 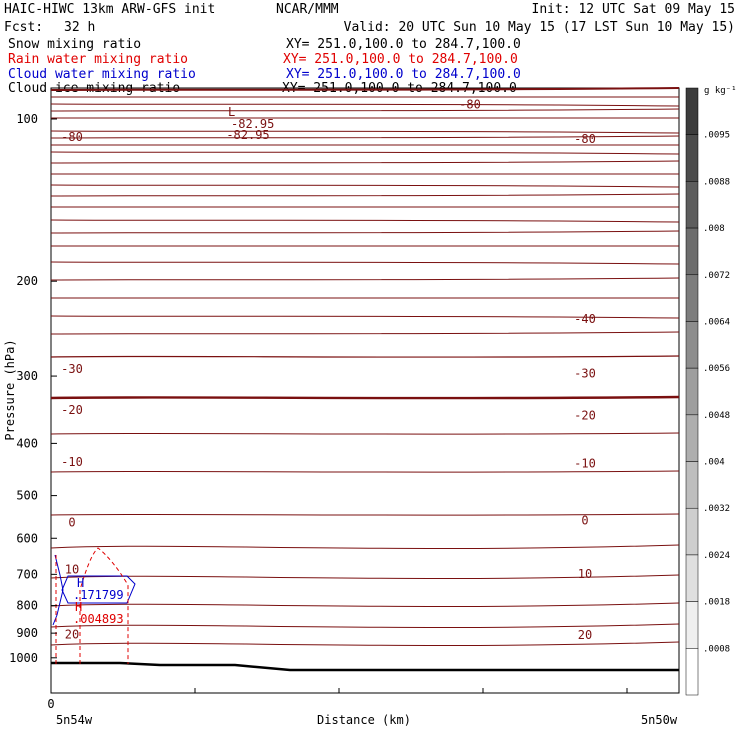 I want to click on y-tick-label: 900, so click(x=27, y=633).